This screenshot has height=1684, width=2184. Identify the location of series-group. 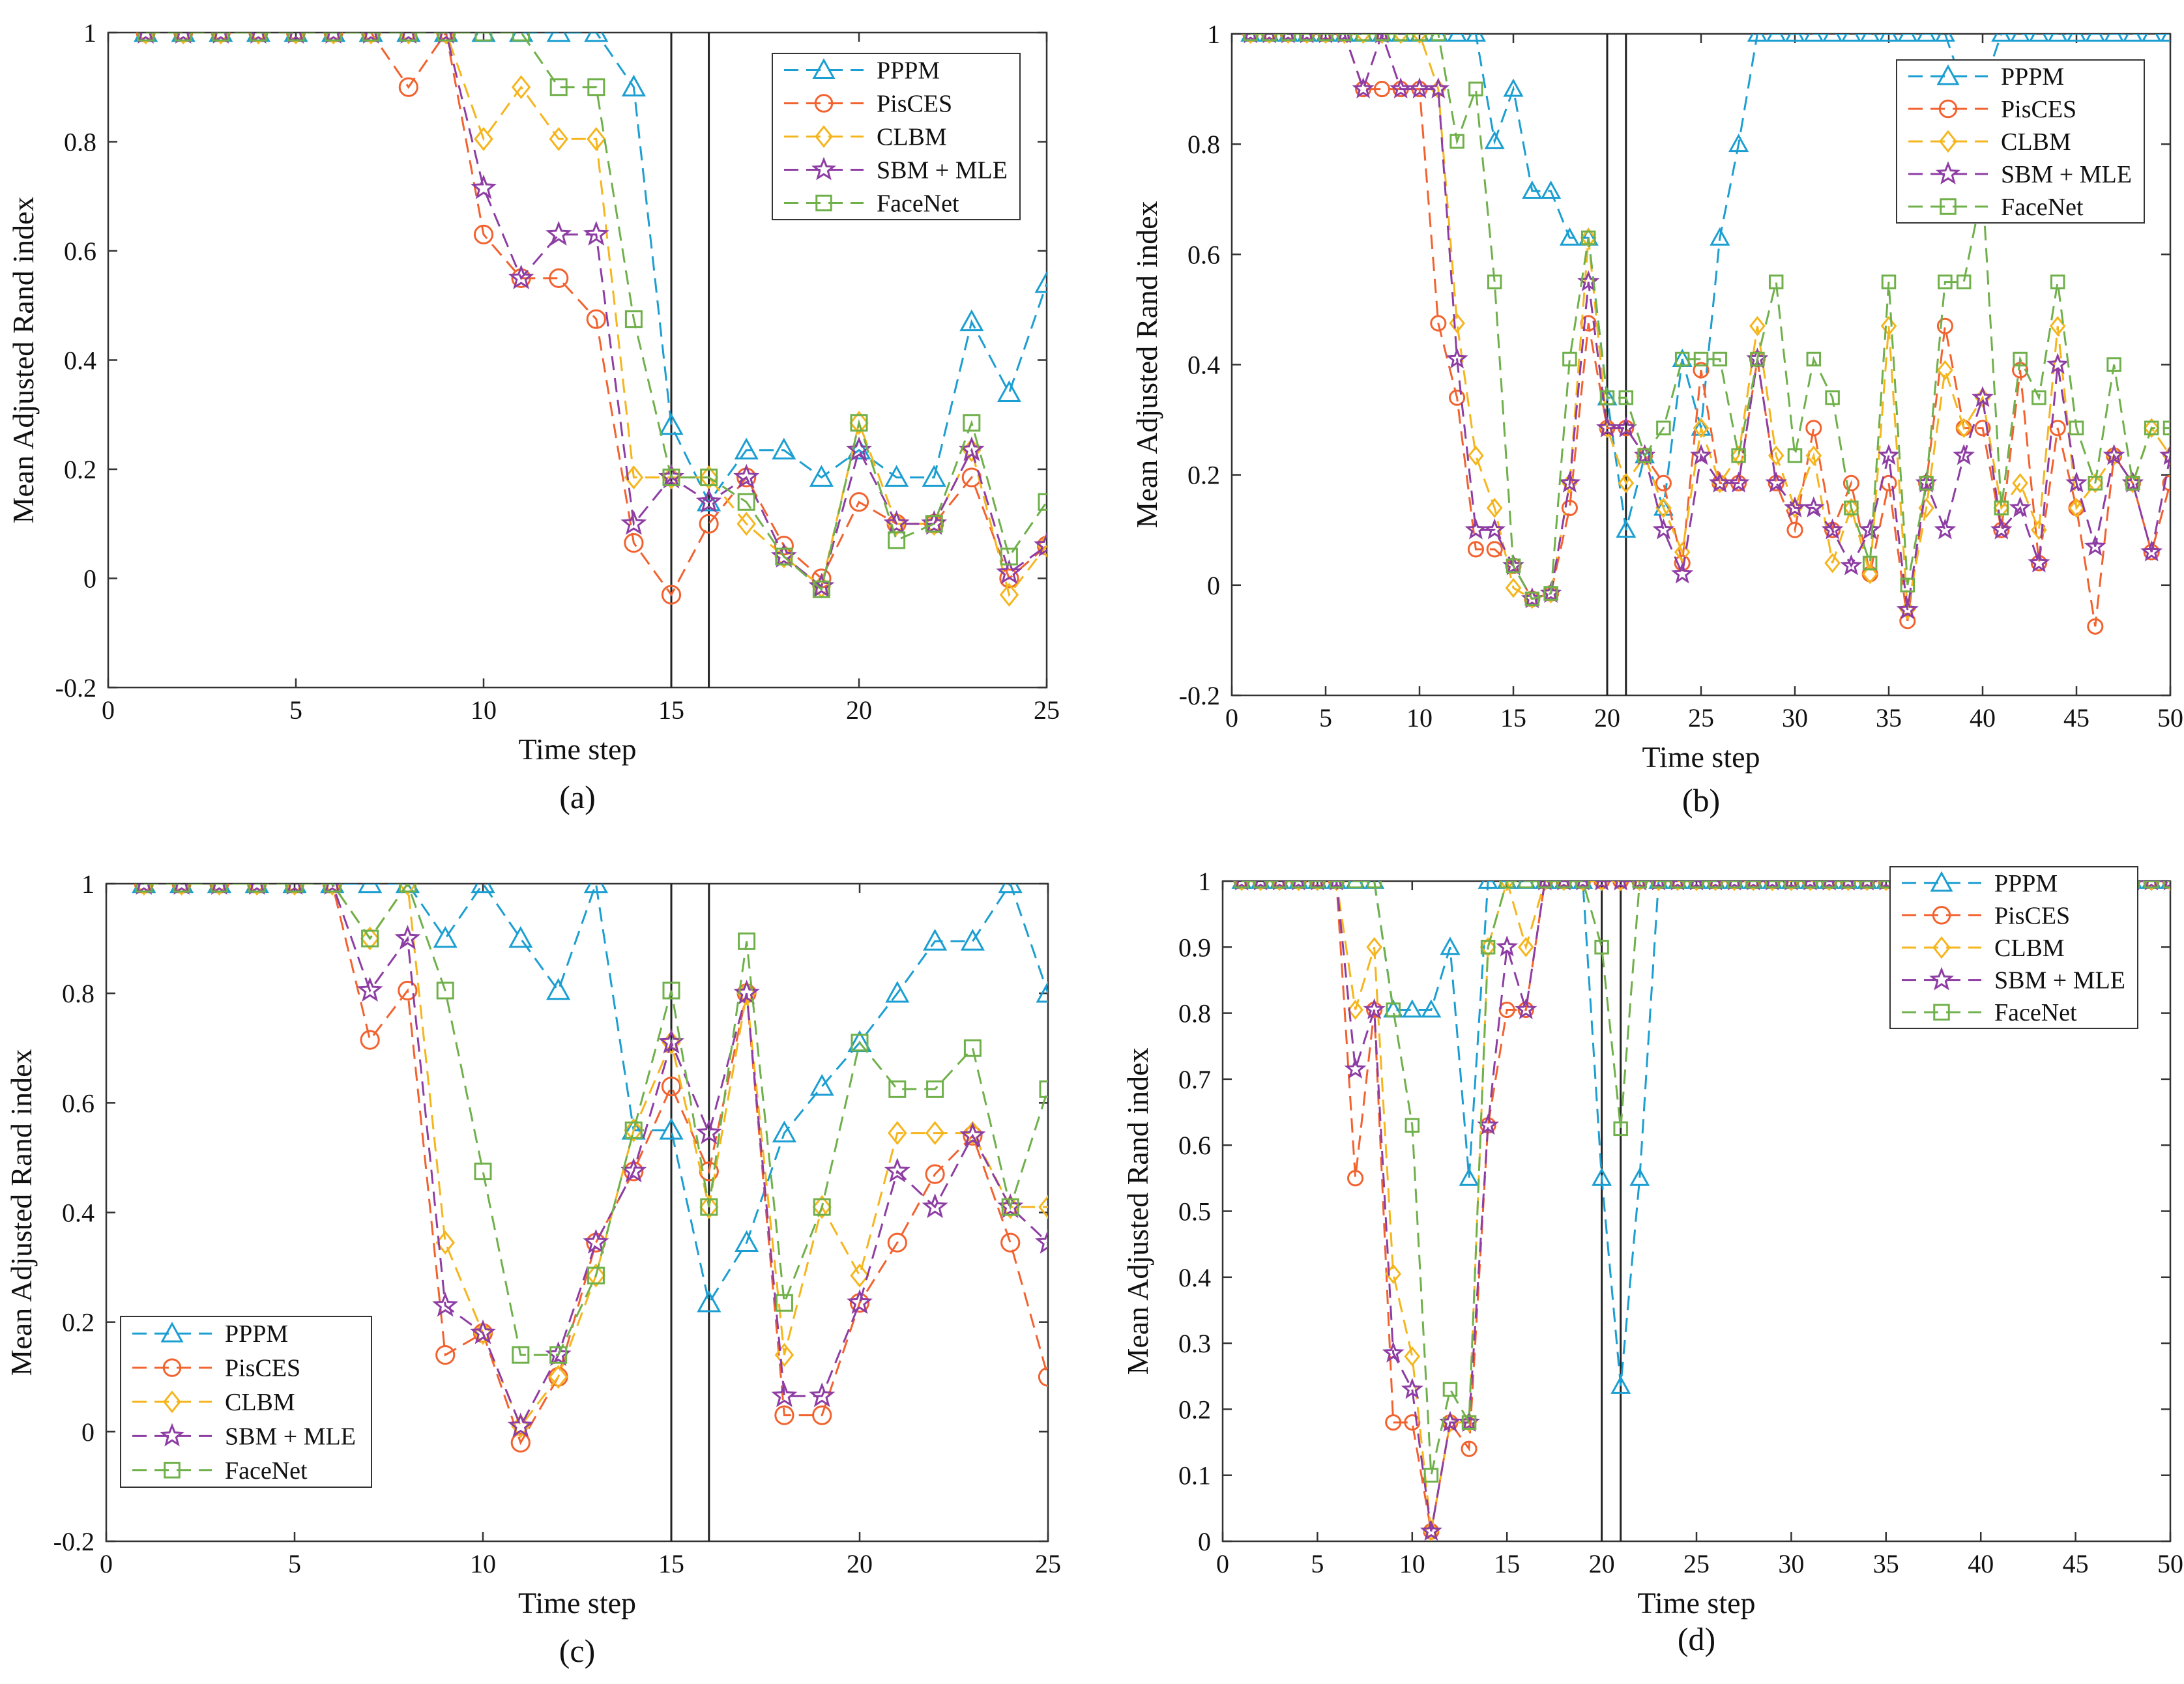
(590, 1168).